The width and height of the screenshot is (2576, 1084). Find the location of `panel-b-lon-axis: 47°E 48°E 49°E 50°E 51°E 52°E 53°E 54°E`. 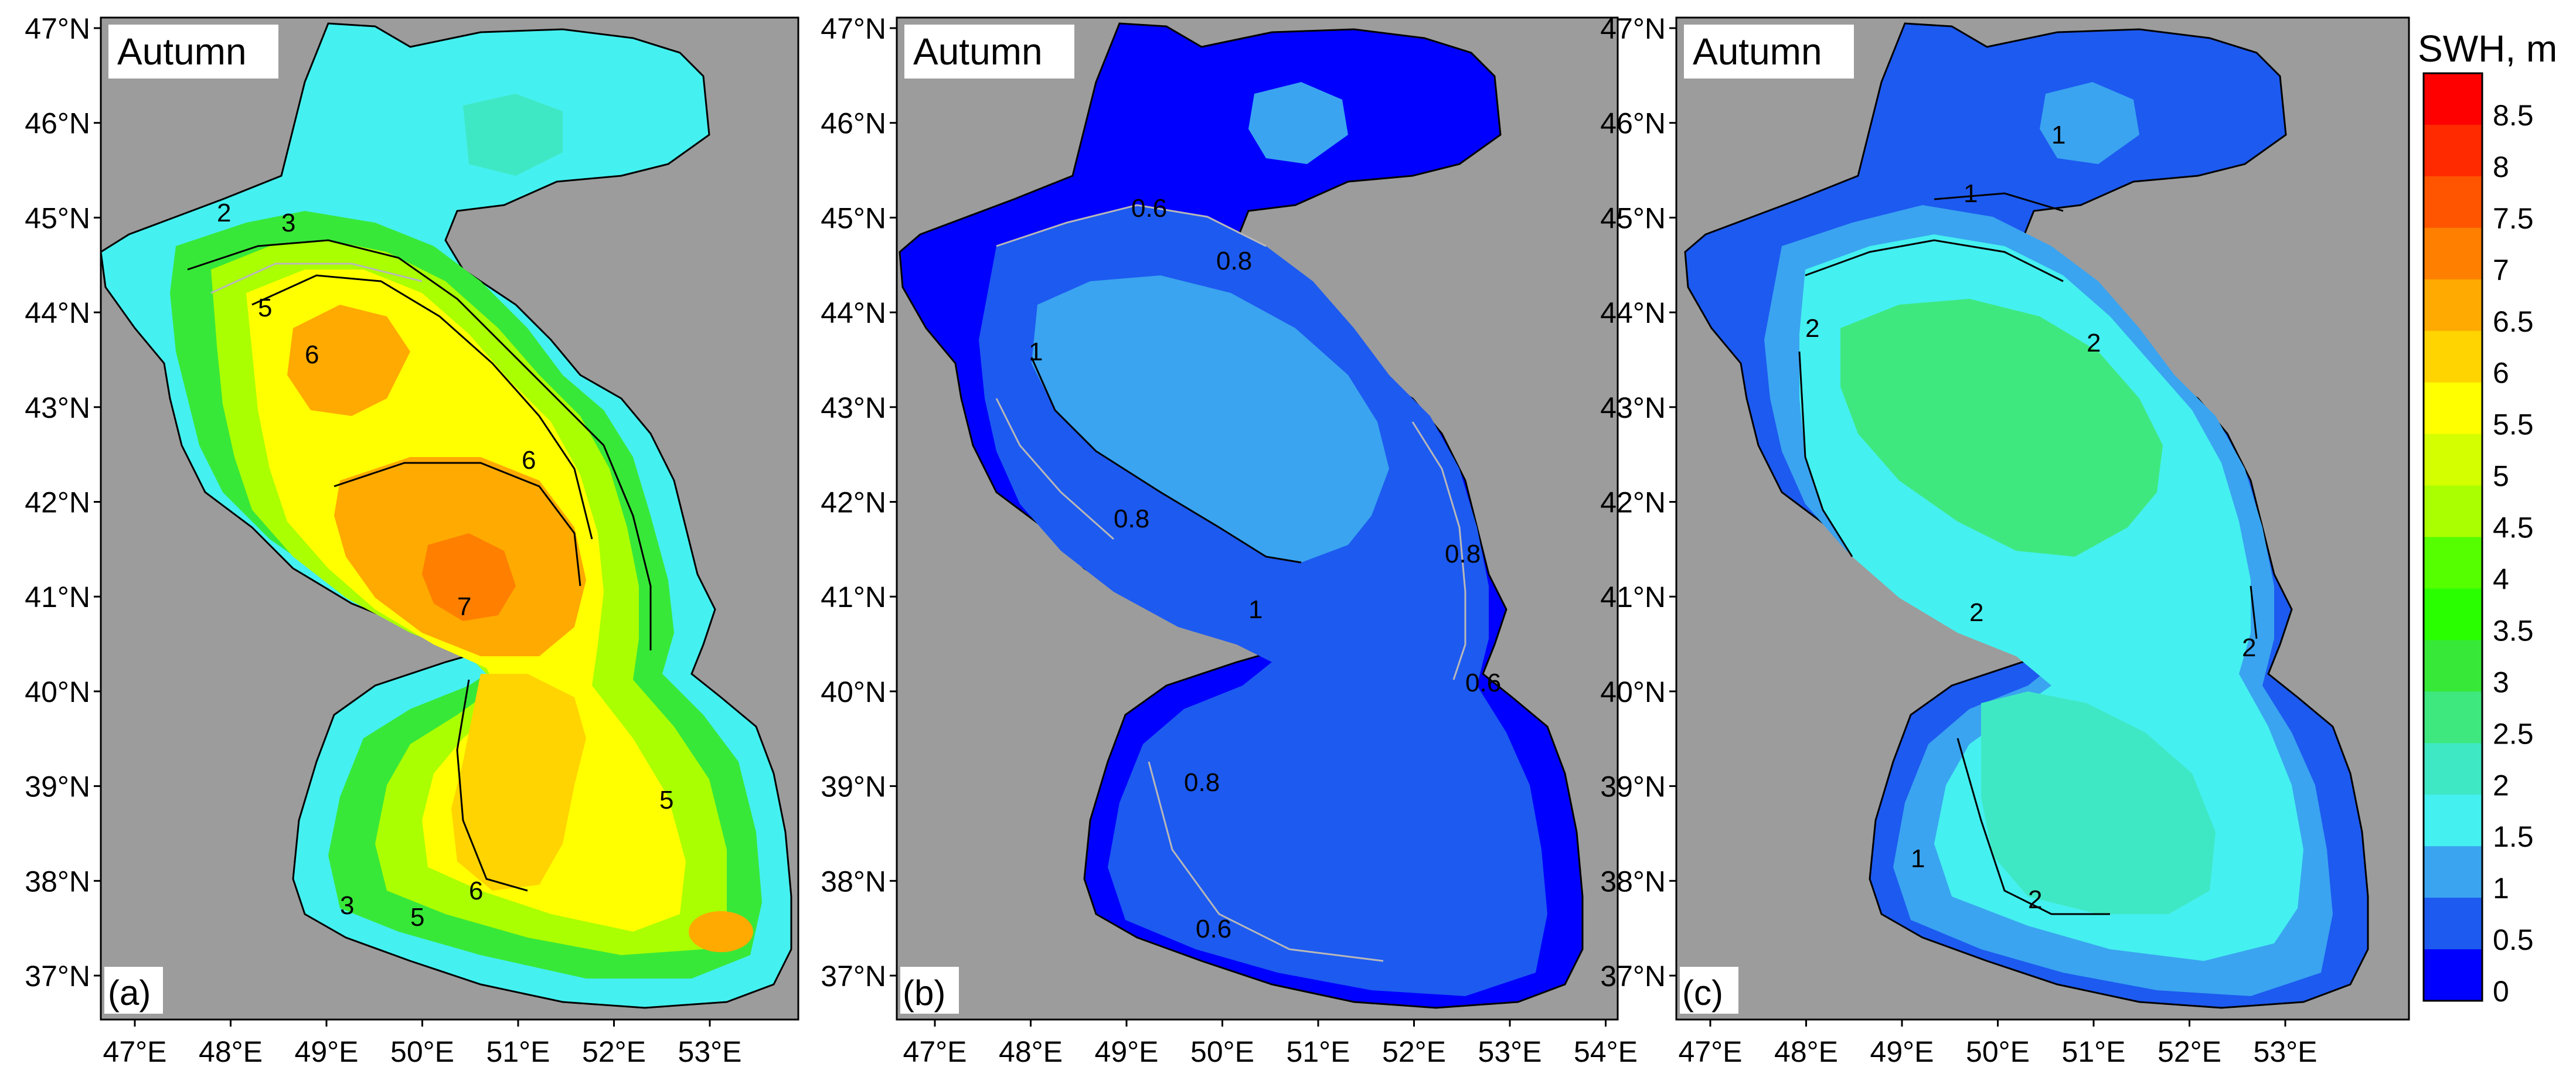

panel-b-lon-axis: 47°E 48°E 49°E 50°E 51°E 52°E 53°E 54°E is located at coordinates (1270, 1044).